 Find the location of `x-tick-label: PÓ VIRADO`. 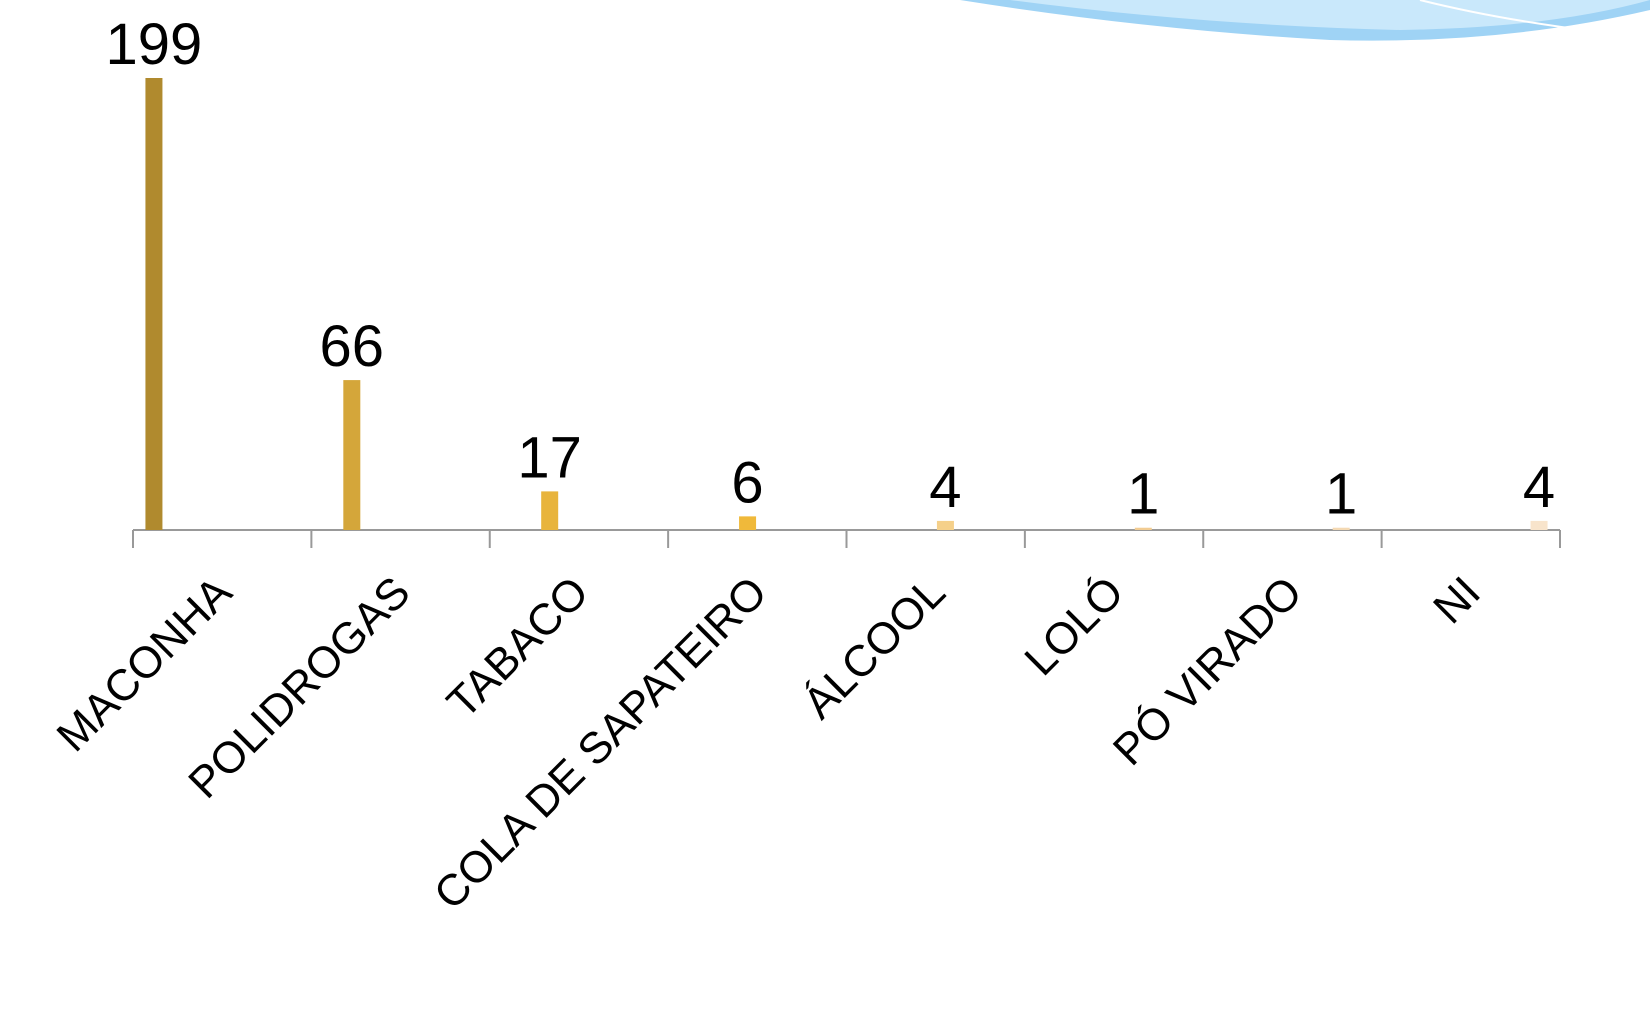

x-tick-label: PÓ VIRADO is located at coordinates (1208, 671).